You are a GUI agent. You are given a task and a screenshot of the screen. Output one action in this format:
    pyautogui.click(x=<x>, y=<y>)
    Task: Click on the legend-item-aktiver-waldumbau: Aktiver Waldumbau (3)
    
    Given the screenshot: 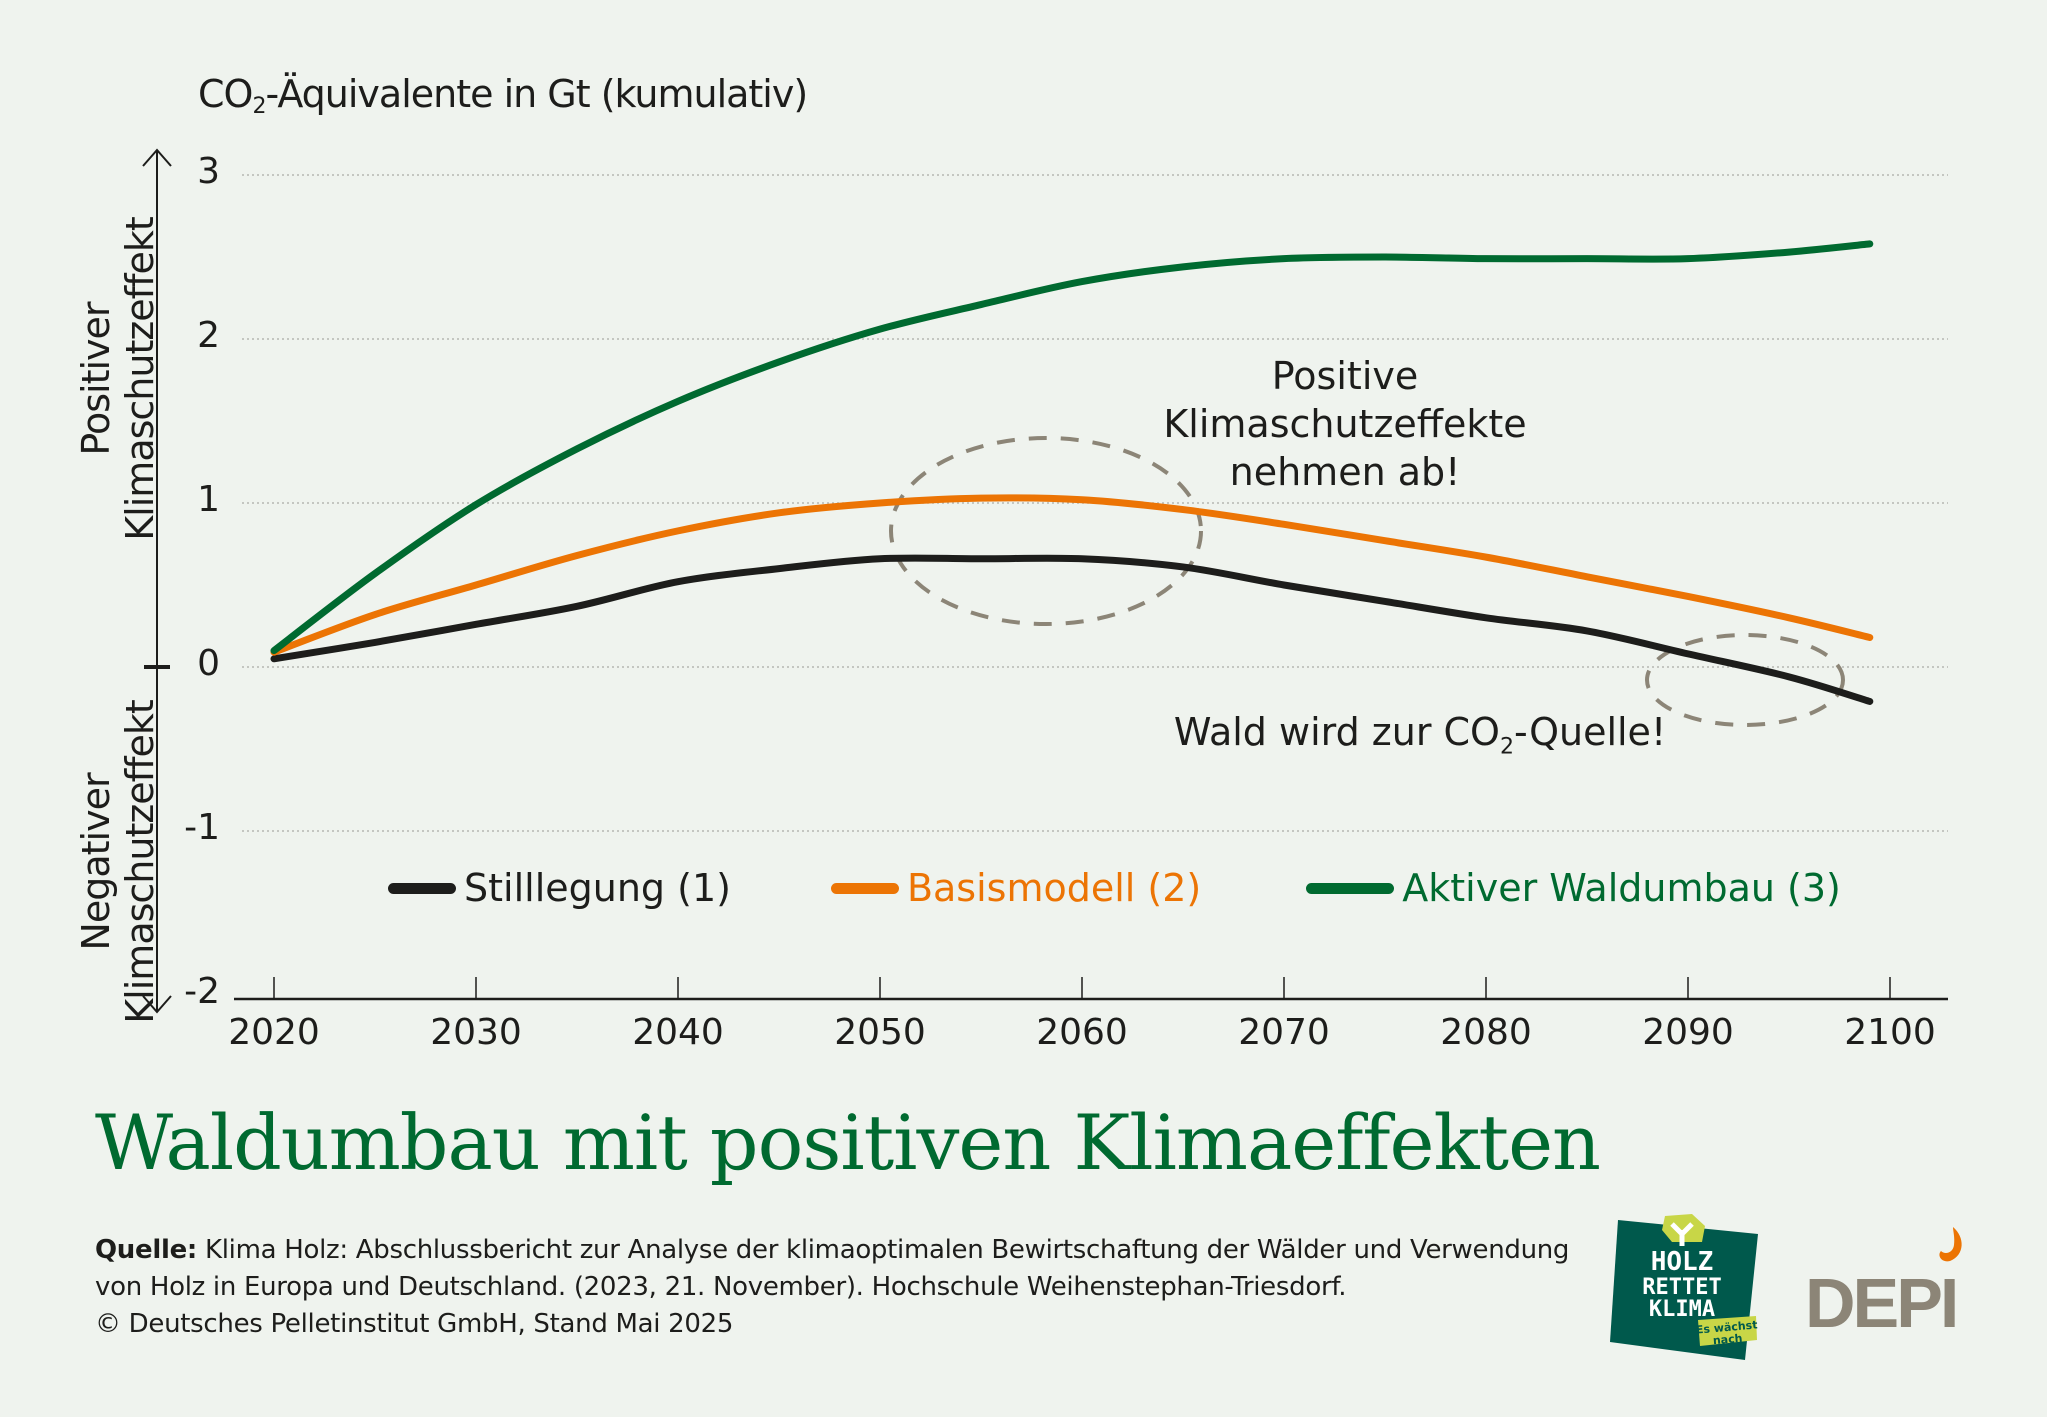 What is the action you would take?
    pyautogui.click(x=1573, y=888)
    